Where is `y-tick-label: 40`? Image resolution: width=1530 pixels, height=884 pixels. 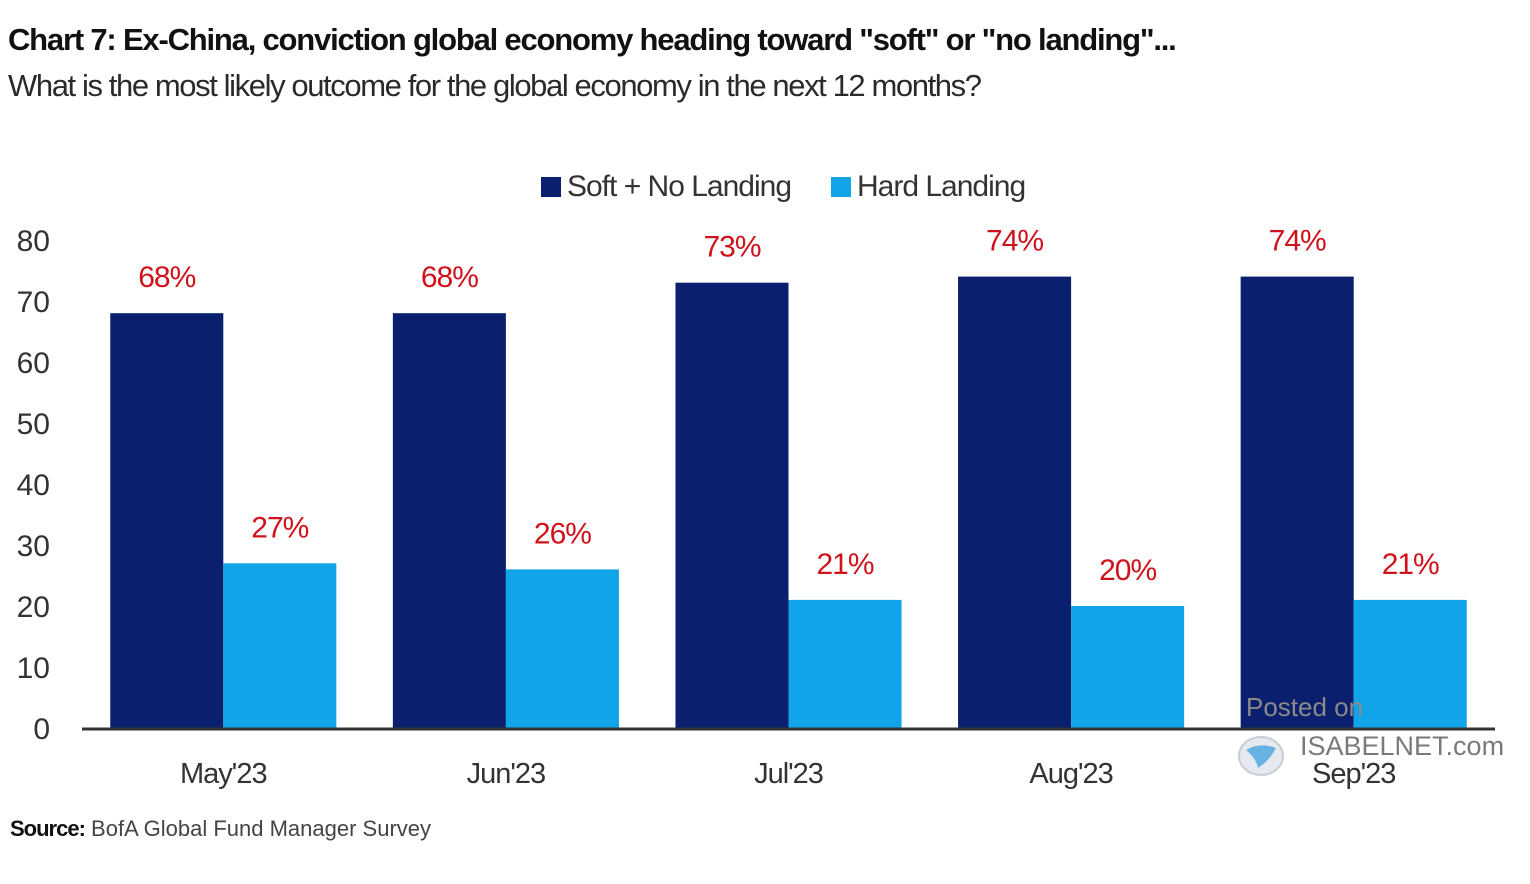
y-tick-label: 40 is located at coordinates (33, 485).